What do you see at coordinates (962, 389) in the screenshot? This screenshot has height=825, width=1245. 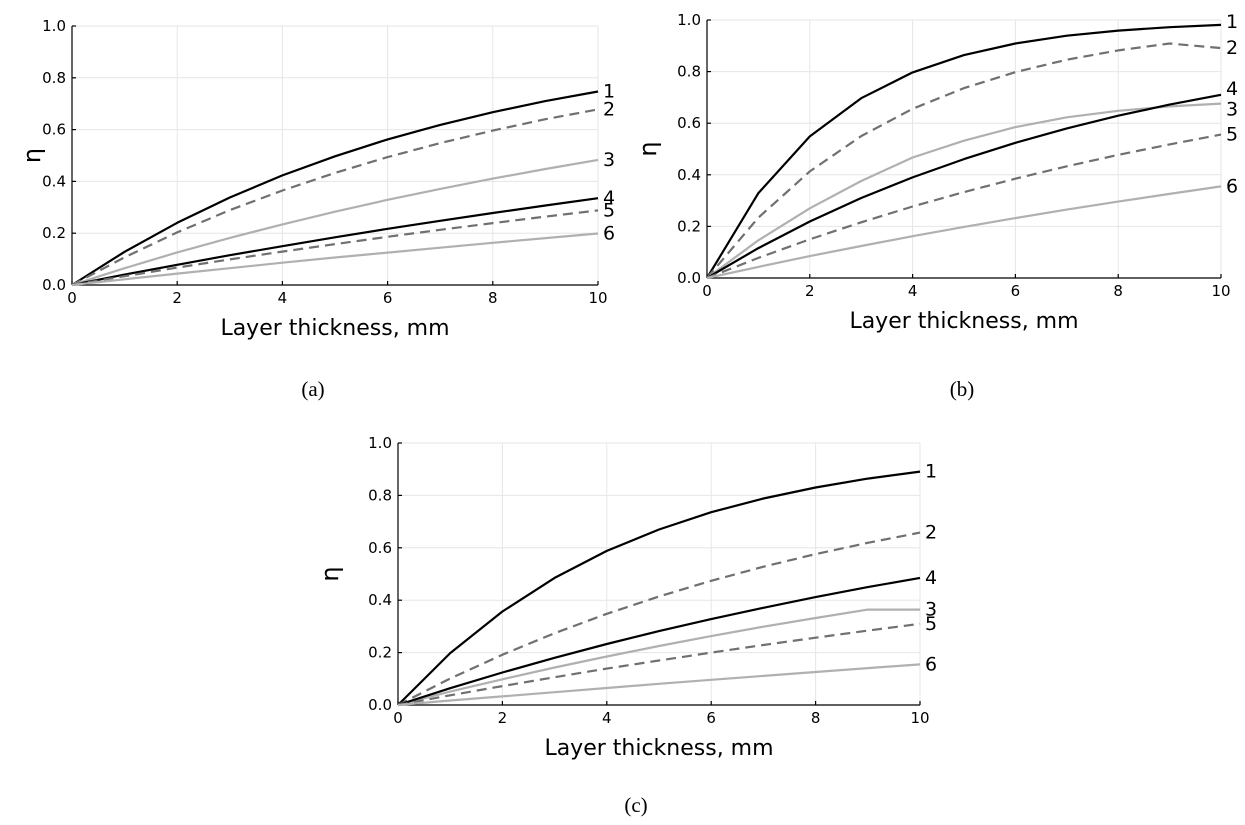 I see `panel-caption: (b)` at bounding box center [962, 389].